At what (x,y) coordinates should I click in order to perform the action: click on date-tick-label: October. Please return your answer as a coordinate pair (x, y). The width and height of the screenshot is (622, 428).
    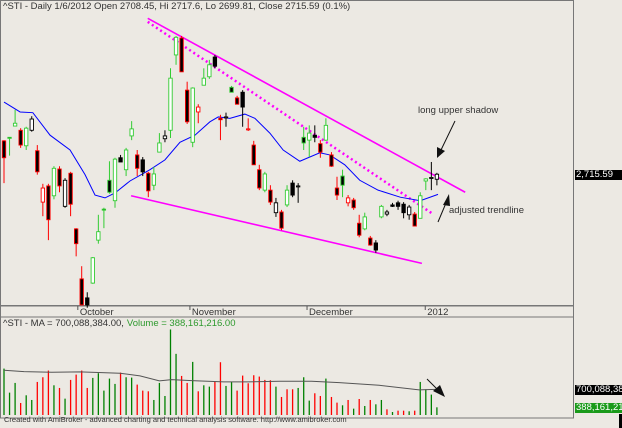
    Looking at the image, I should click on (97, 312).